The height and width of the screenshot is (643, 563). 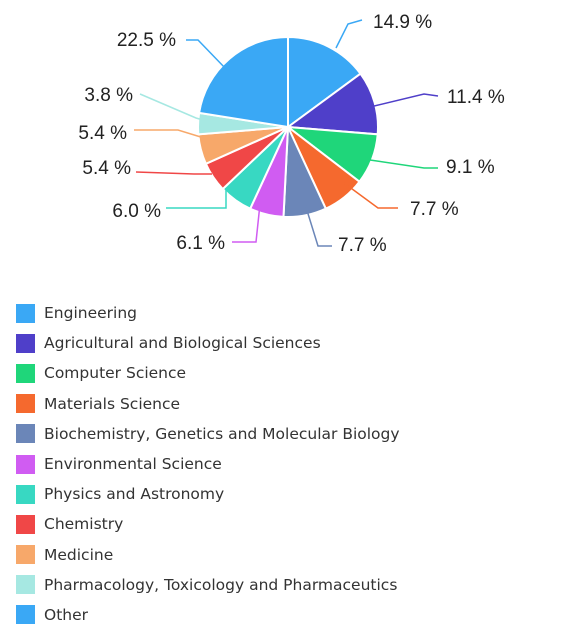 I want to click on legend-item: Other, so click(x=208, y=615).